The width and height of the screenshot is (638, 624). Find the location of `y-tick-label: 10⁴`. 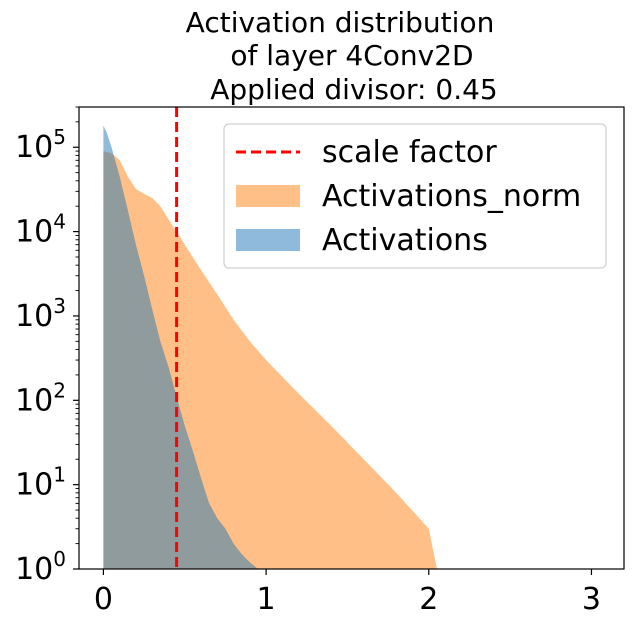

y-tick-label: 10⁴ is located at coordinates (40, 230).